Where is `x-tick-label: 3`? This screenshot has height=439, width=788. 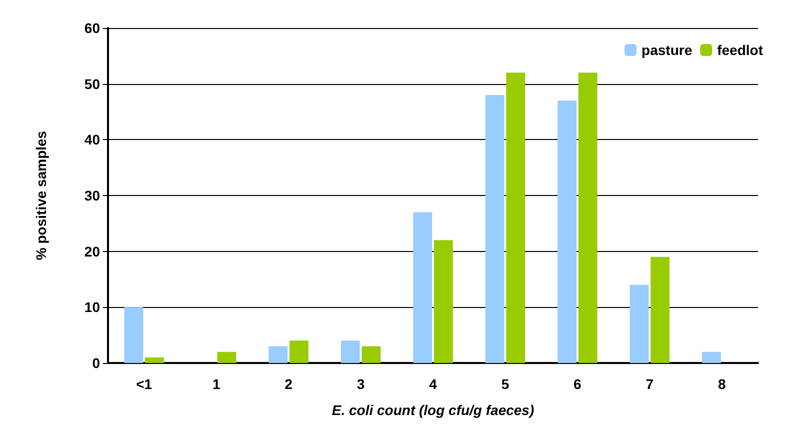 x-tick-label: 3 is located at coordinates (360, 384).